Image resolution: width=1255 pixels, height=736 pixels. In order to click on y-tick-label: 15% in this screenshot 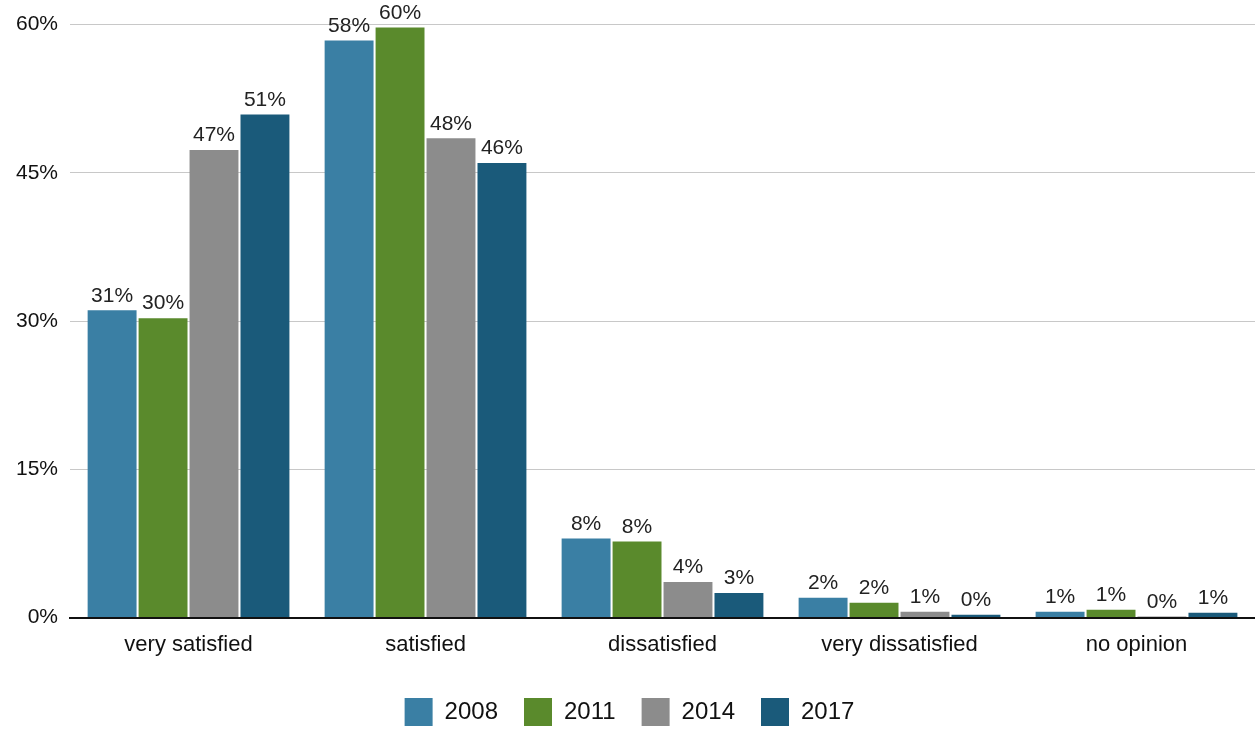, I will do `click(37, 468)`.